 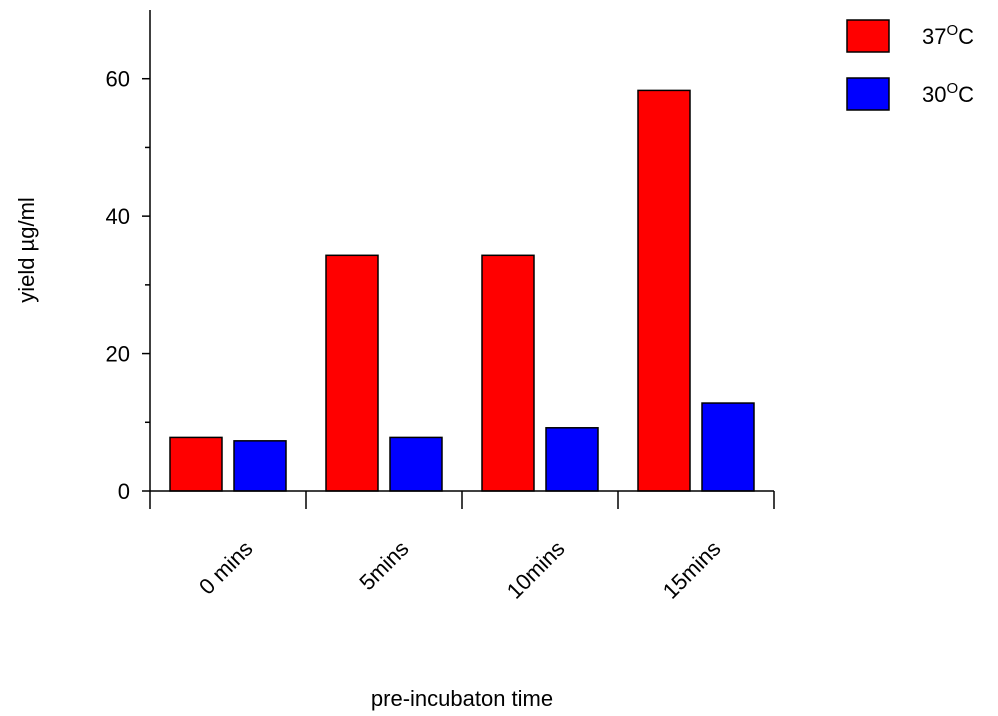 I want to click on x-axis-label: pre-incubaton time, so click(x=462, y=698).